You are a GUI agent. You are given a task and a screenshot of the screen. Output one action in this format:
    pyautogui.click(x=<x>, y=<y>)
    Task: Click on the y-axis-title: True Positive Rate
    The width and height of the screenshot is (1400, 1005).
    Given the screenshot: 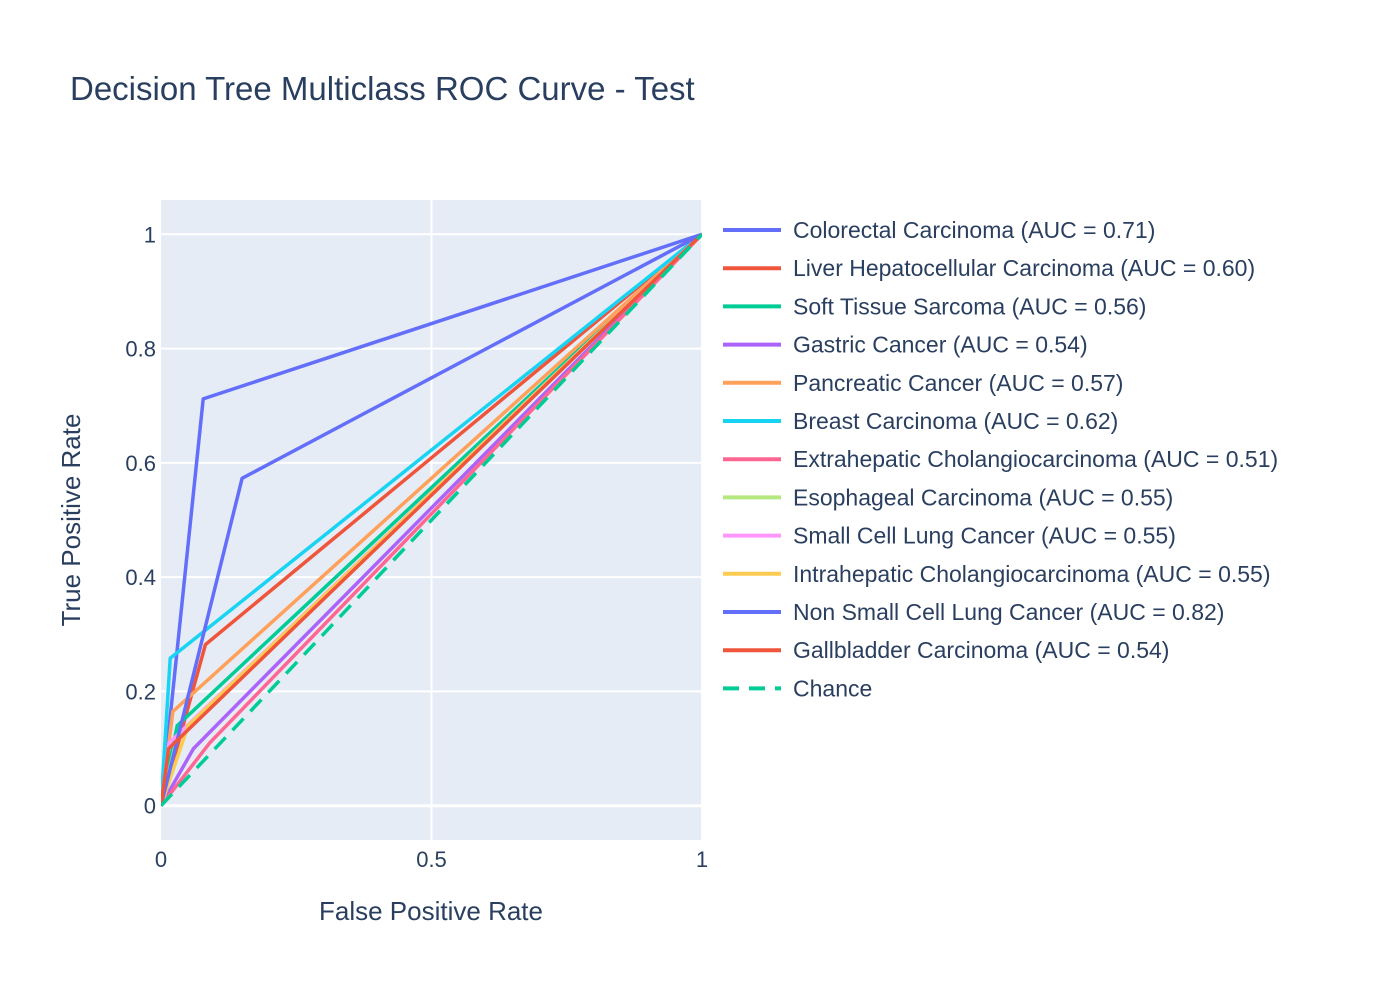 What is the action you would take?
    pyautogui.click(x=71, y=520)
    